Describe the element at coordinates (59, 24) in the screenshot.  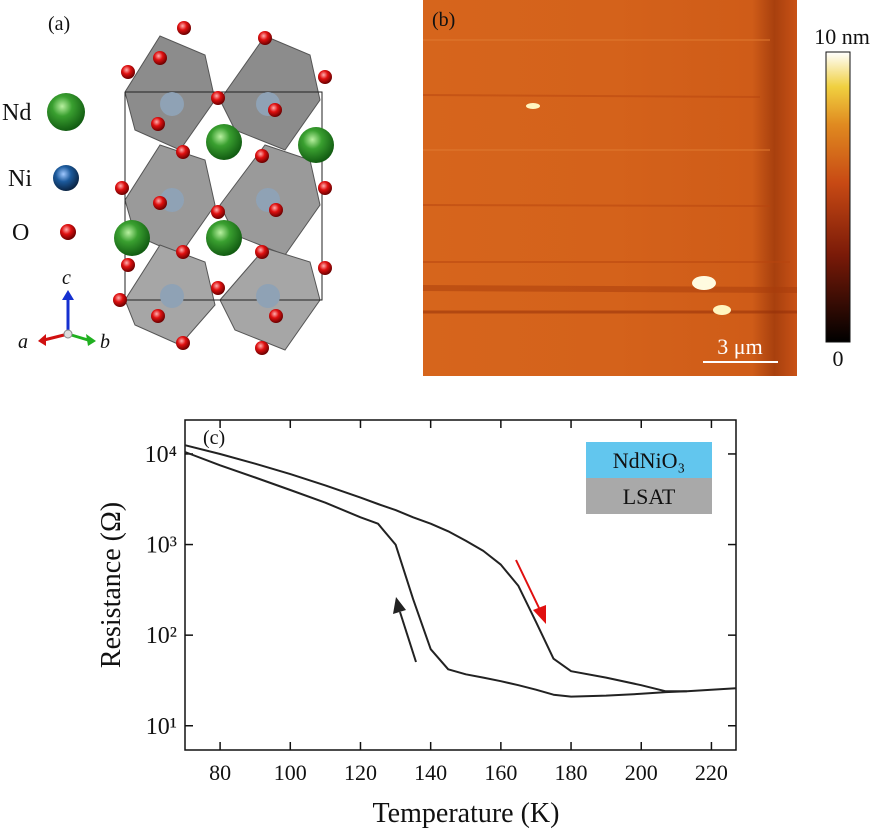
I see `panel-label: (a)` at that location.